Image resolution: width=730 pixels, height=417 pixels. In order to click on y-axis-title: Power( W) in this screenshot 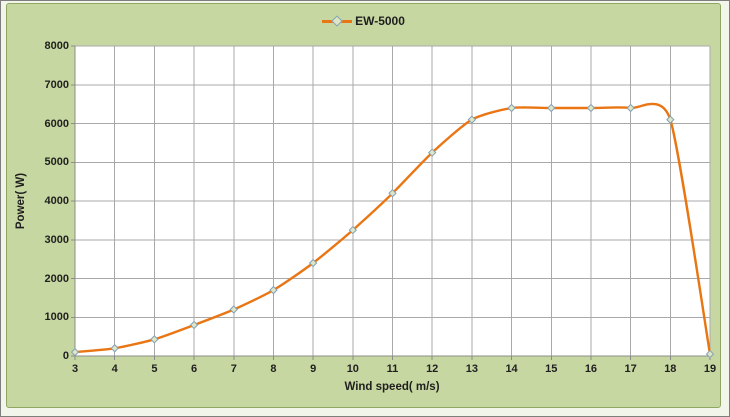, I will do `click(21, 201)`.